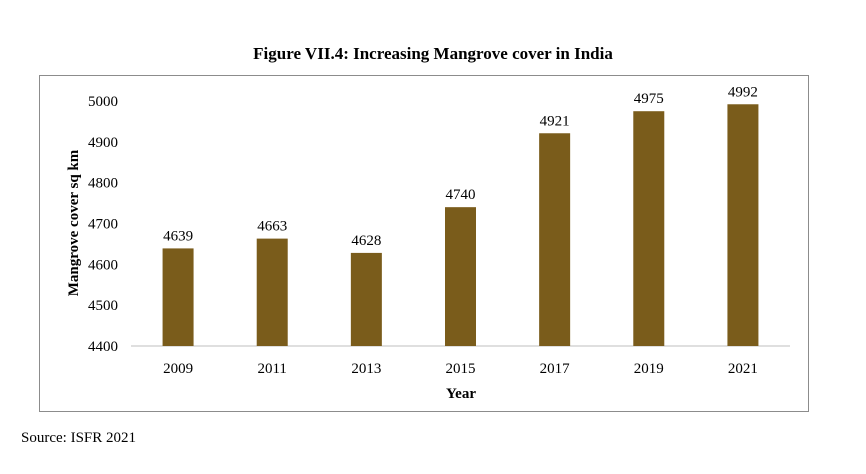 The width and height of the screenshot is (866, 474). What do you see at coordinates (178, 369) in the screenshot?
I see `x-tick-label-2009: 2009` at bounding box center [178, 369].